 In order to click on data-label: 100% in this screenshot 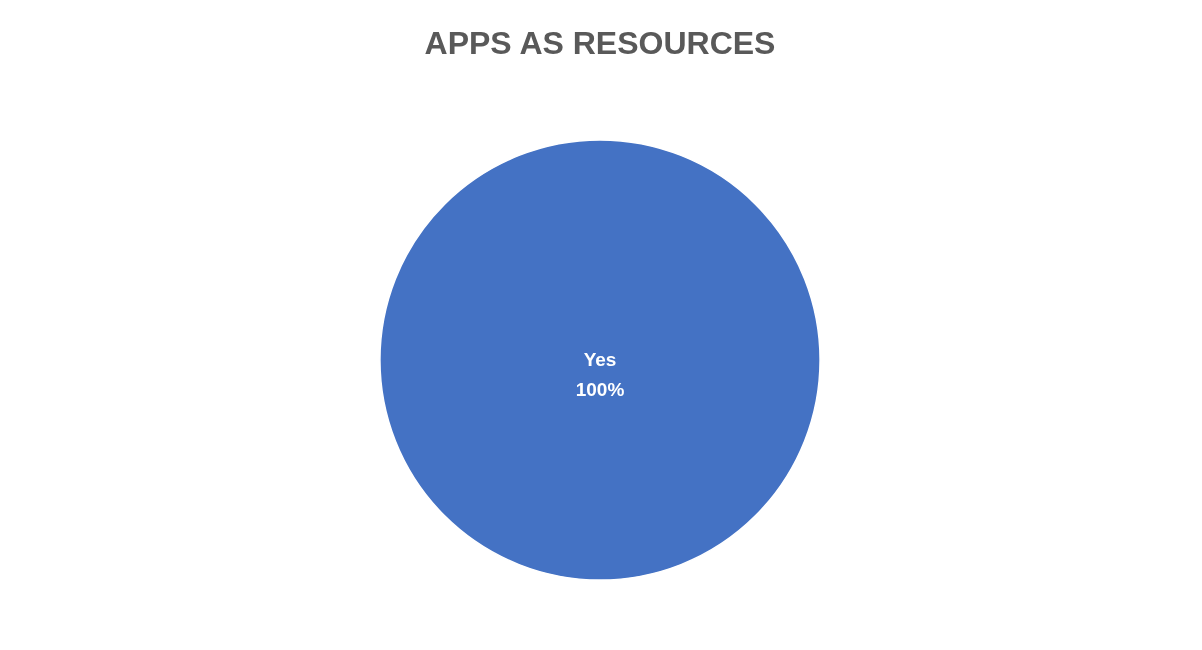, I will do `click(600, 389)`.